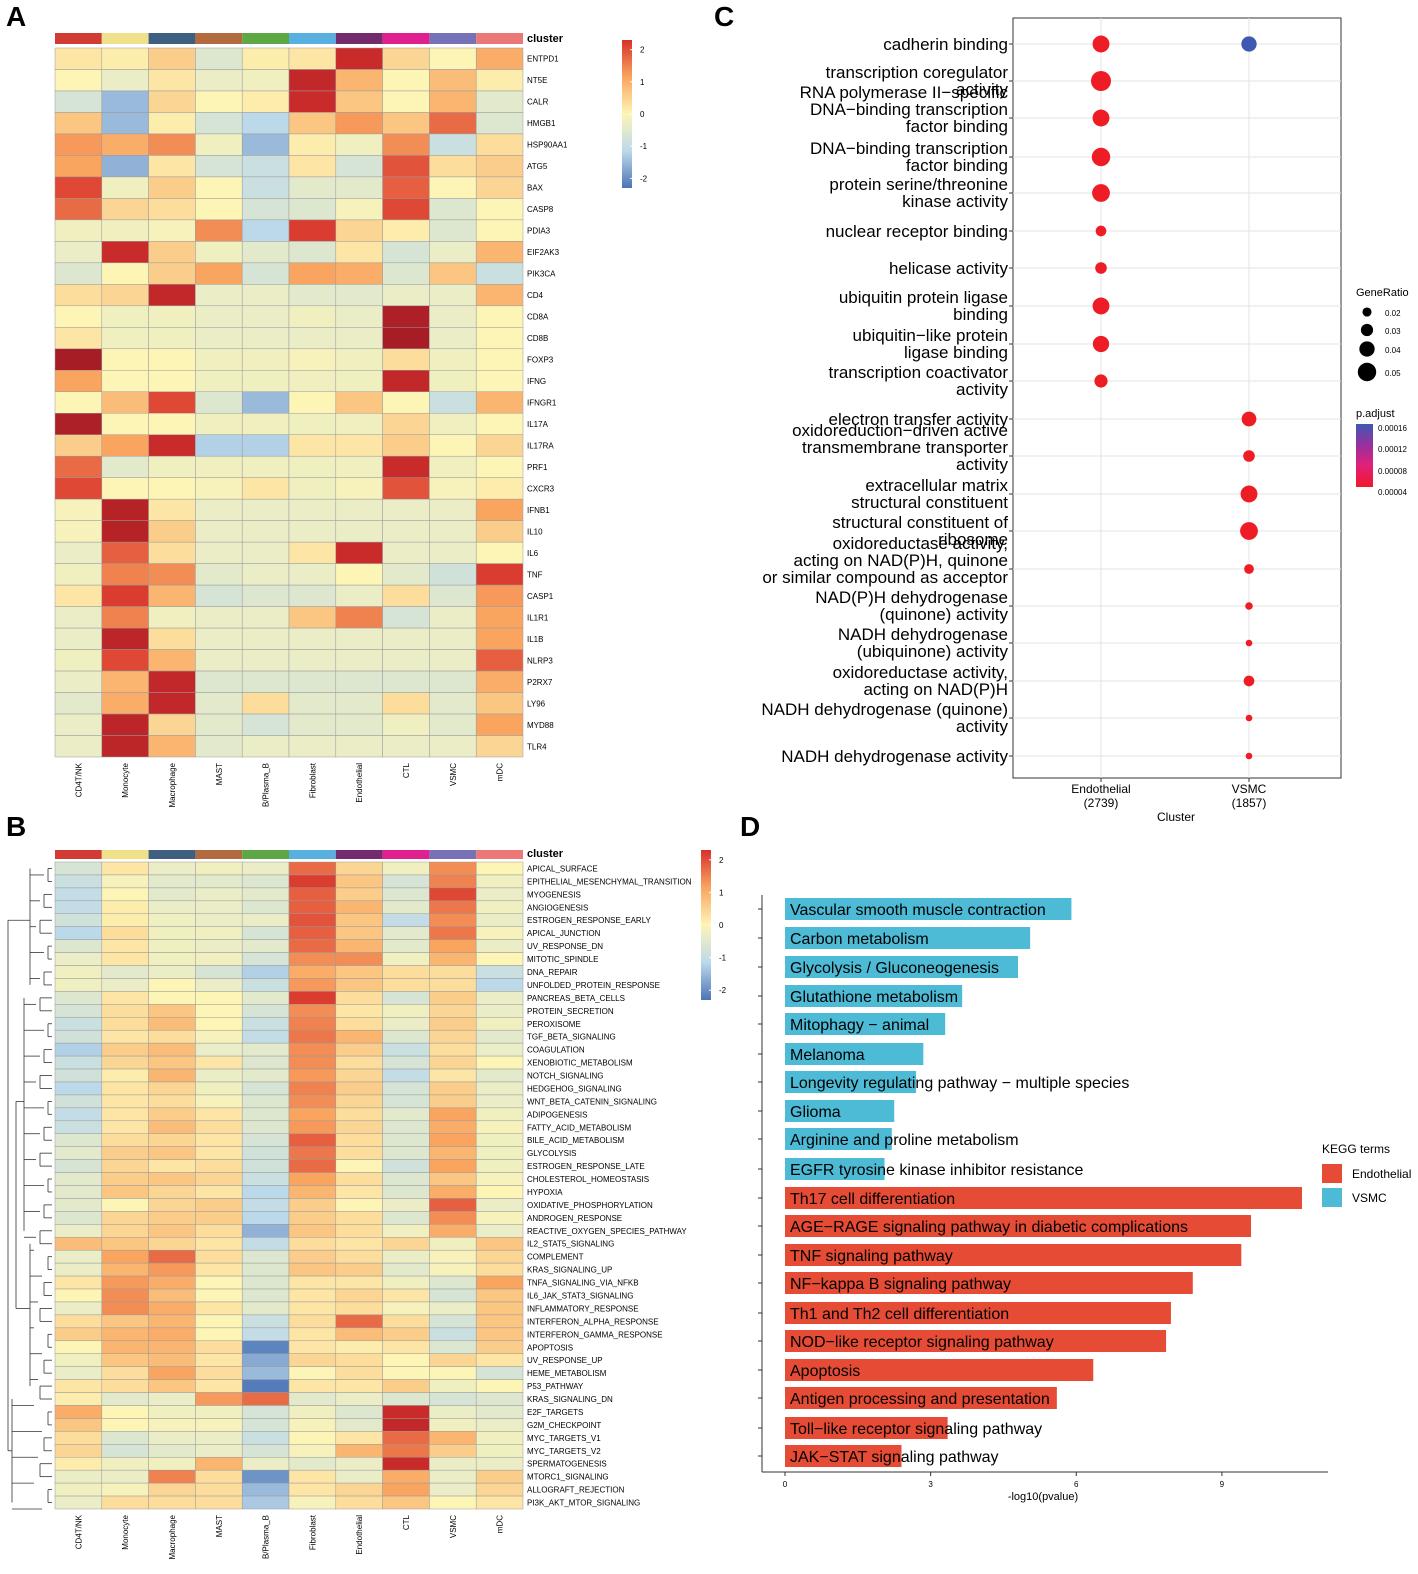 This screenshot has height=1574, width=1418. Describe the element at coordinates (541, 123) in the screenshot. I see `row-label: HMGB1` at that location.